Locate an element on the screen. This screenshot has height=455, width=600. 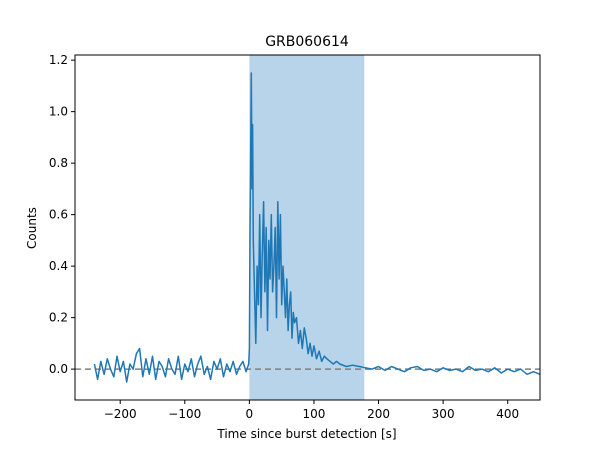
y-tick-label: 0.4 is located at coordinates (58, 266).